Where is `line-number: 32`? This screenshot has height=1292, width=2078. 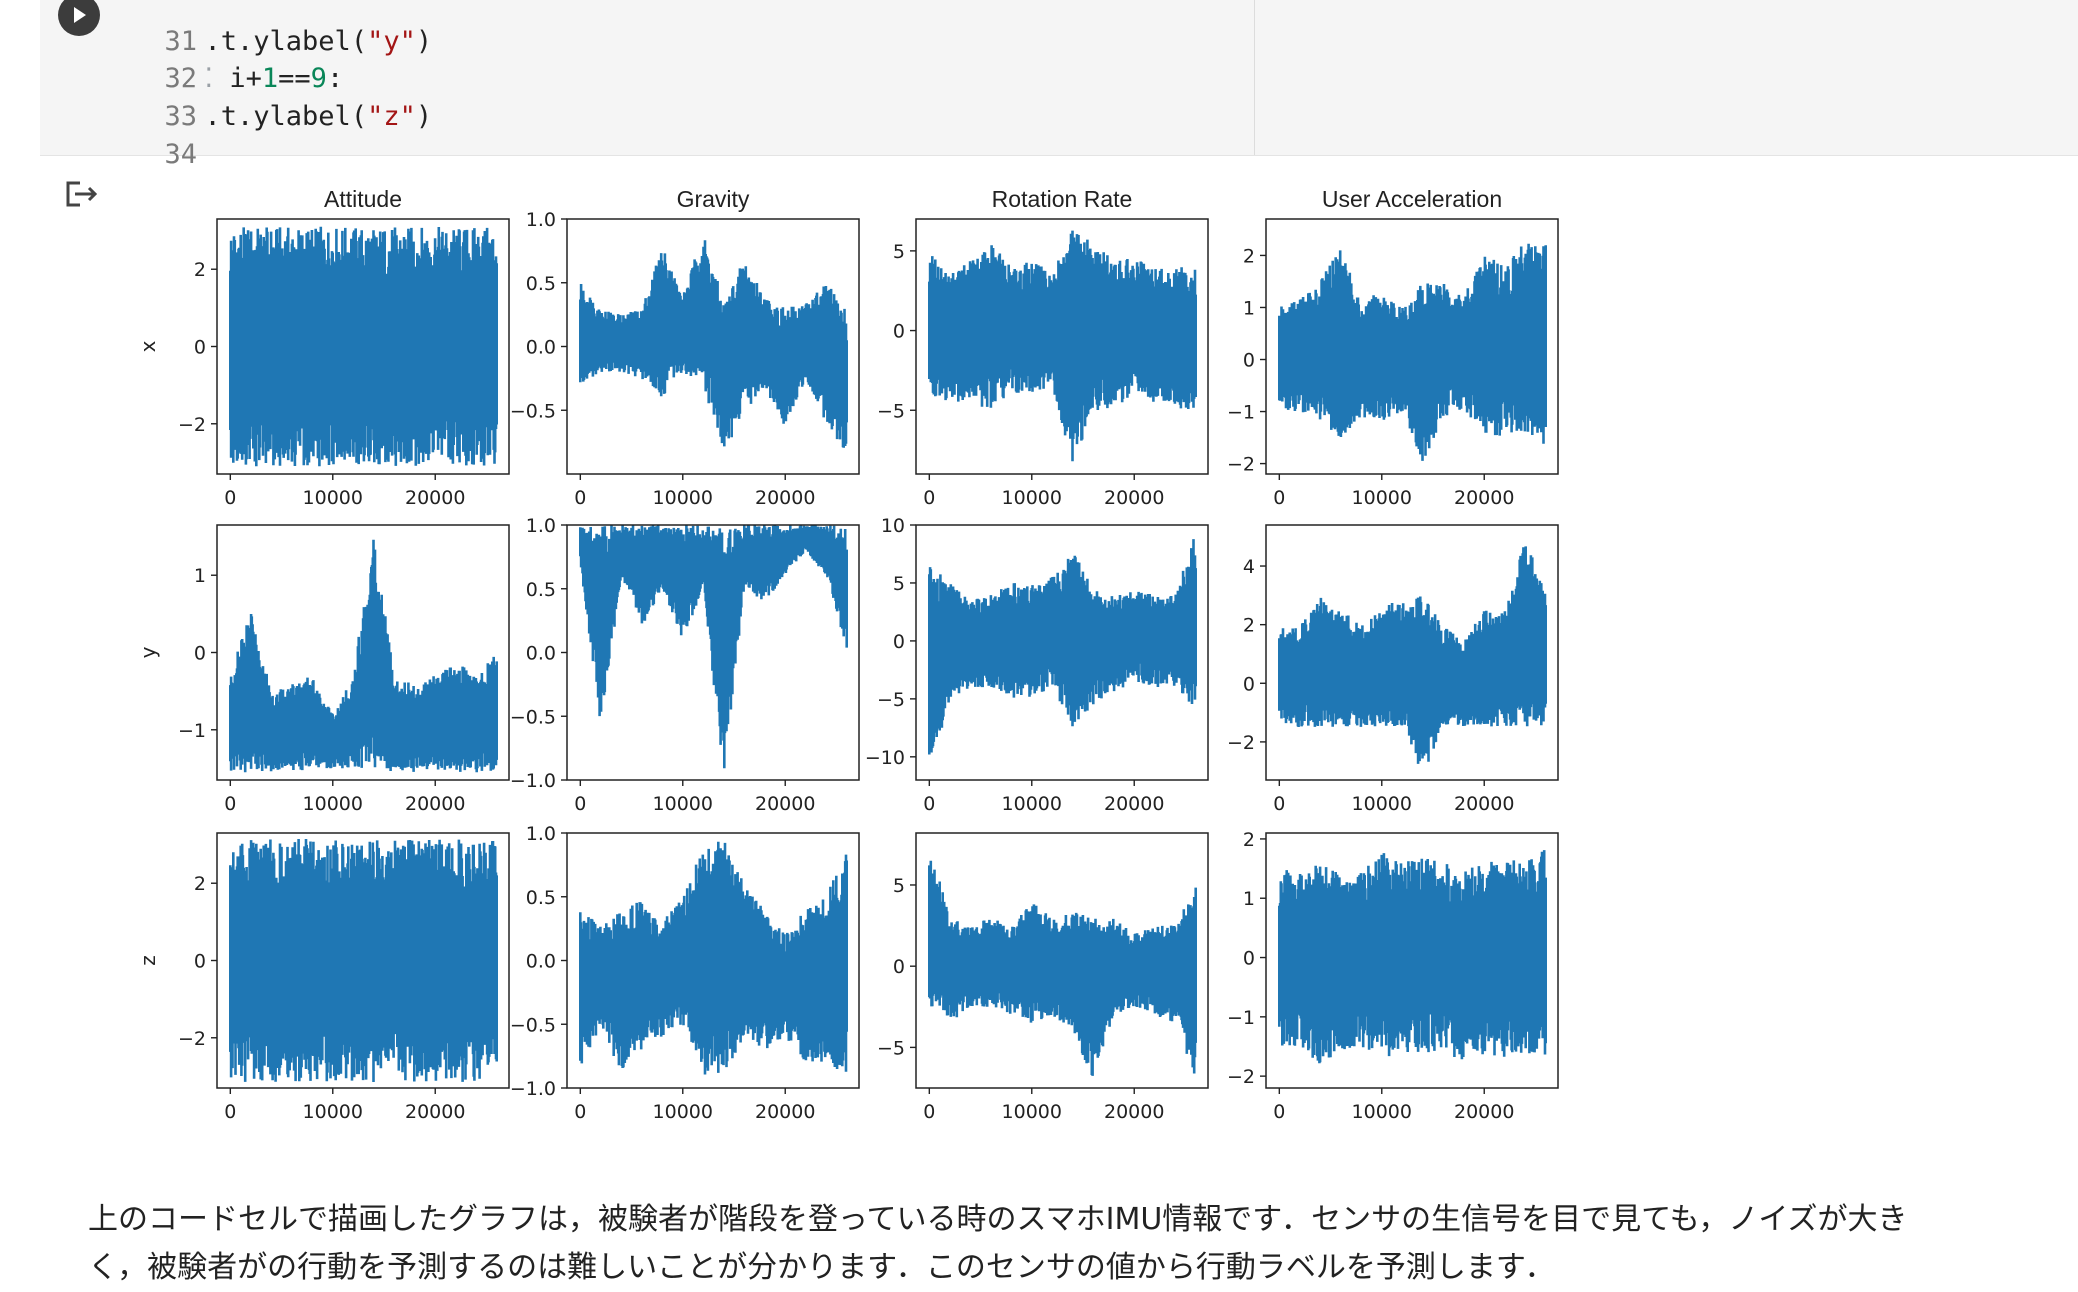 line-number: 32 is located at coordinates (181, 78).